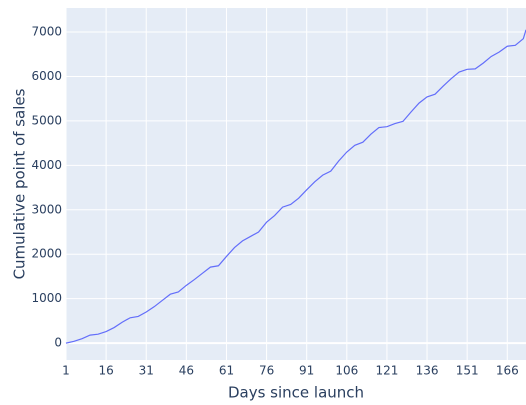 The height and width of the screenshot is (405, 526). What do you see at coordinates (46, 209) in the screenshot?
I see `y-tick-label: 3000` at bounding box center [46, 209].